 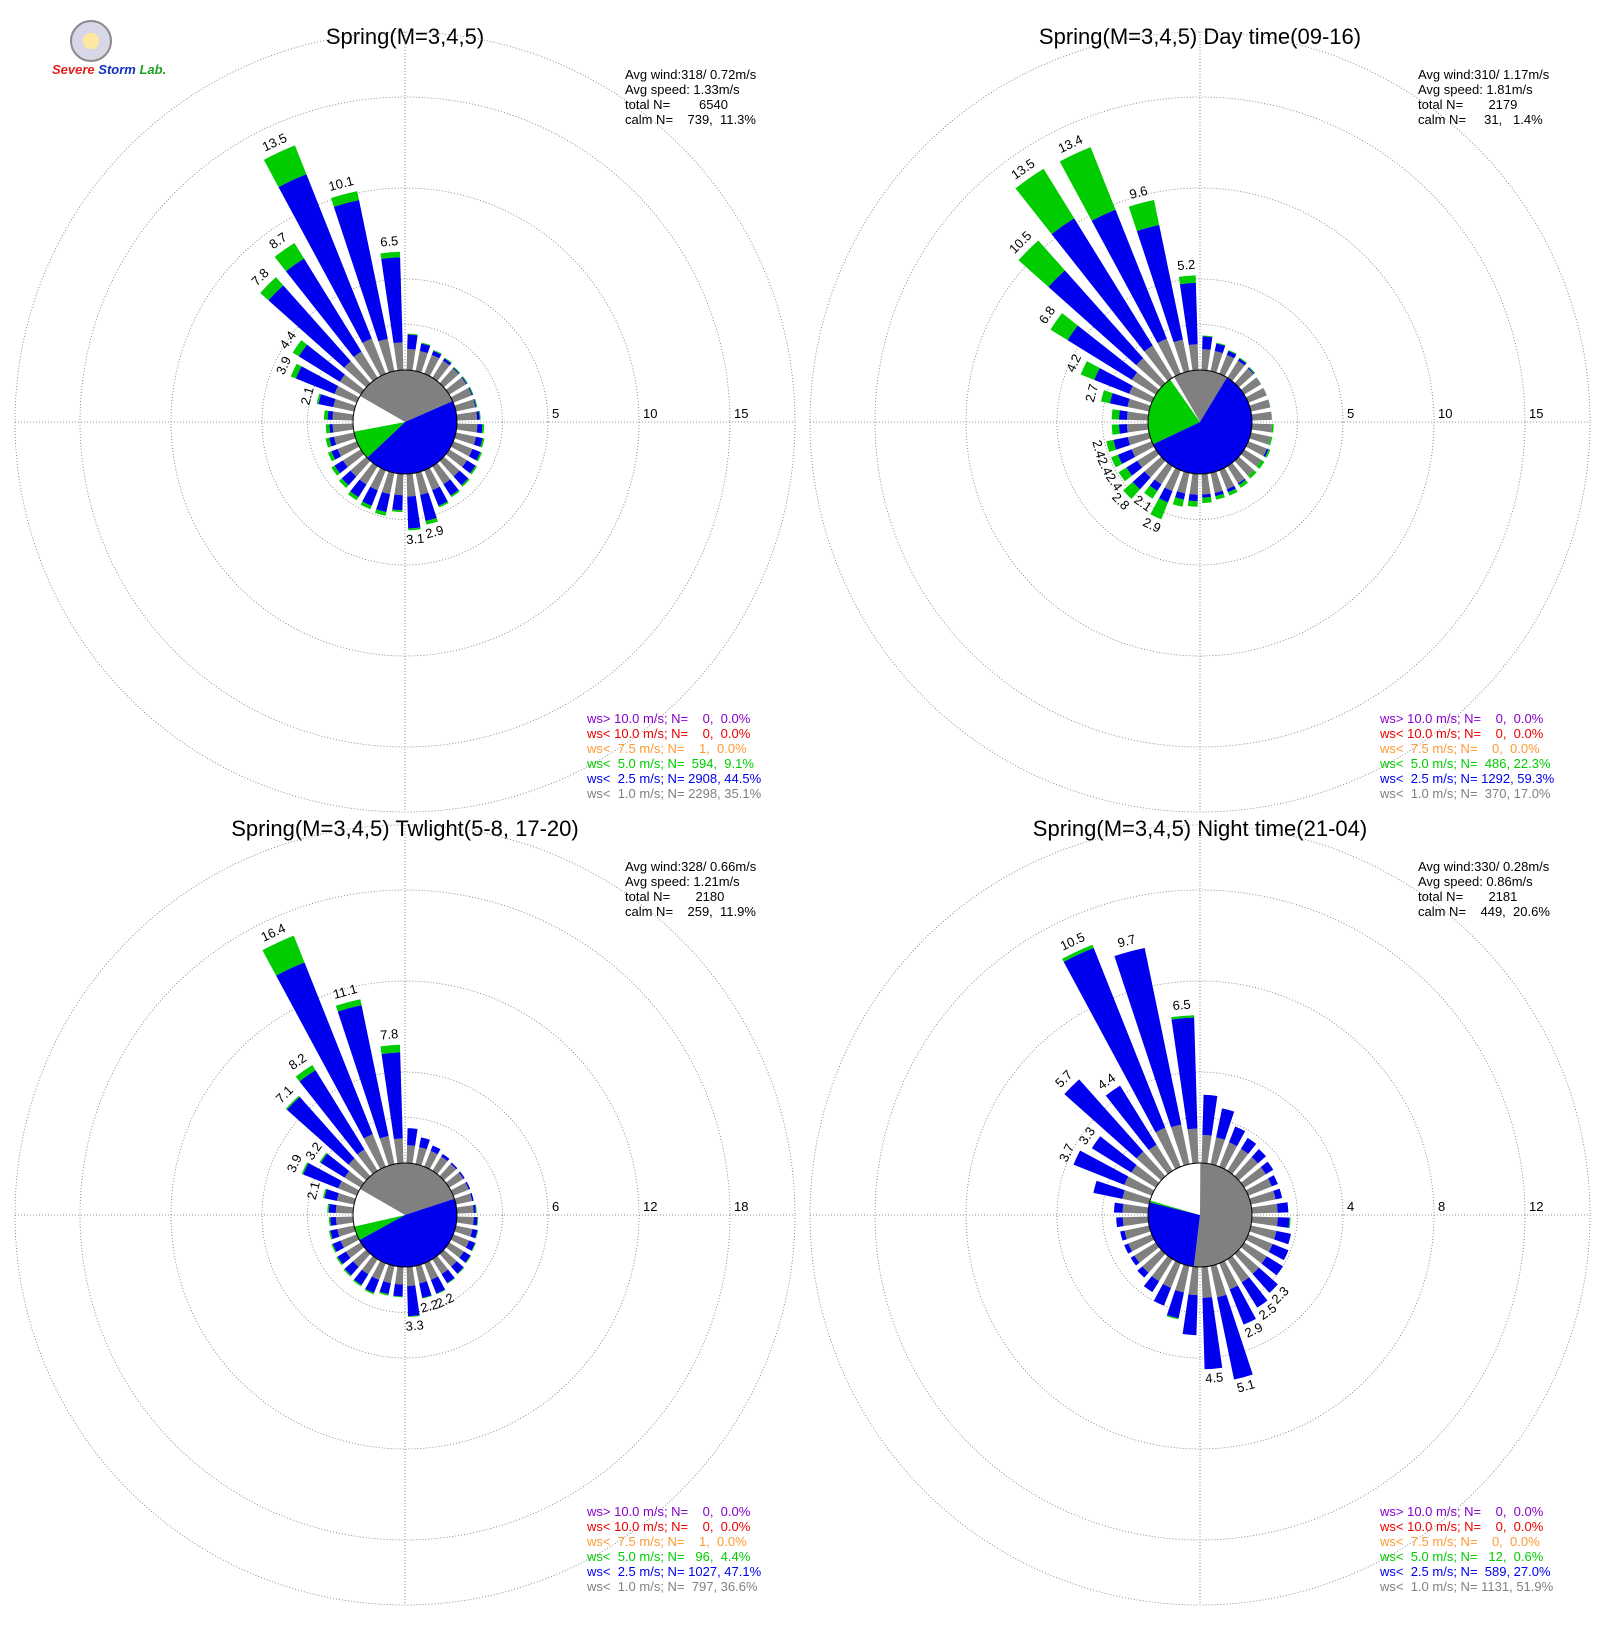 I want to click on ring-tick-label: 8, so click(x=1441, y=1206).